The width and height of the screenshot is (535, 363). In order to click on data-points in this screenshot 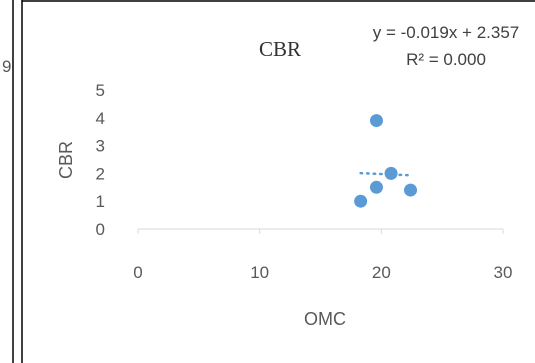, I will do `click(386, 161)`.